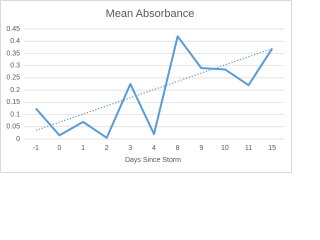 The image size is (320, 240). Describe the element at coordinates (13, 78) in the screenshot. I see `y-tick-label: 0.25` at that location.